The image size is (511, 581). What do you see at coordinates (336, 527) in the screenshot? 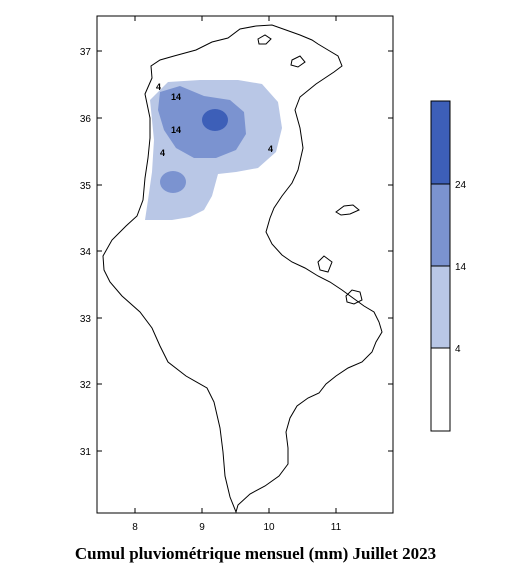
I see `x-tick-label: 11` at bounding box center [336, 527].